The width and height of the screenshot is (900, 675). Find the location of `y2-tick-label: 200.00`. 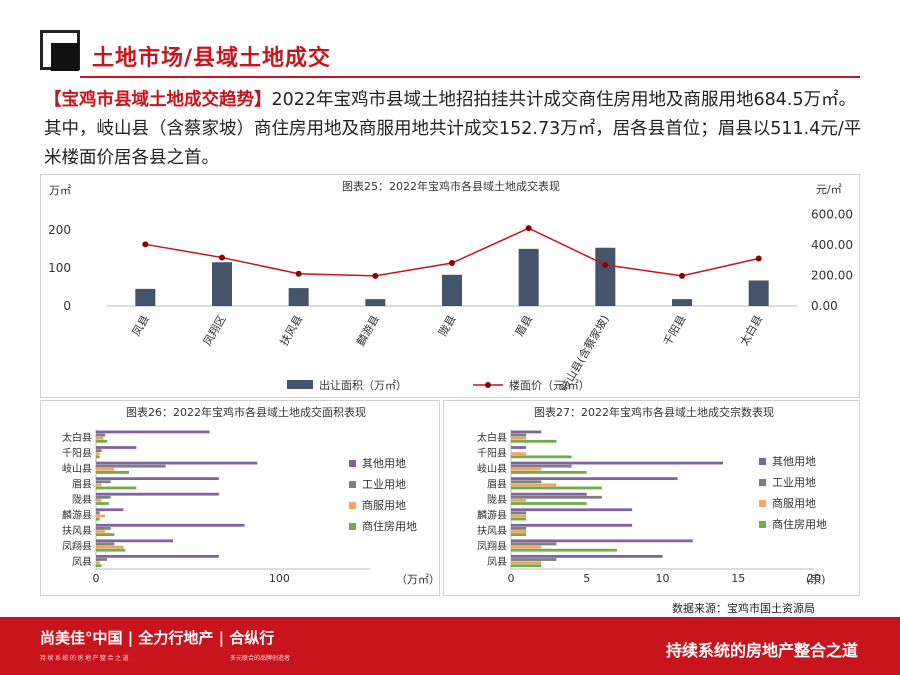

y2-tick-label: 200.00 is located at coordinates (832, 276).